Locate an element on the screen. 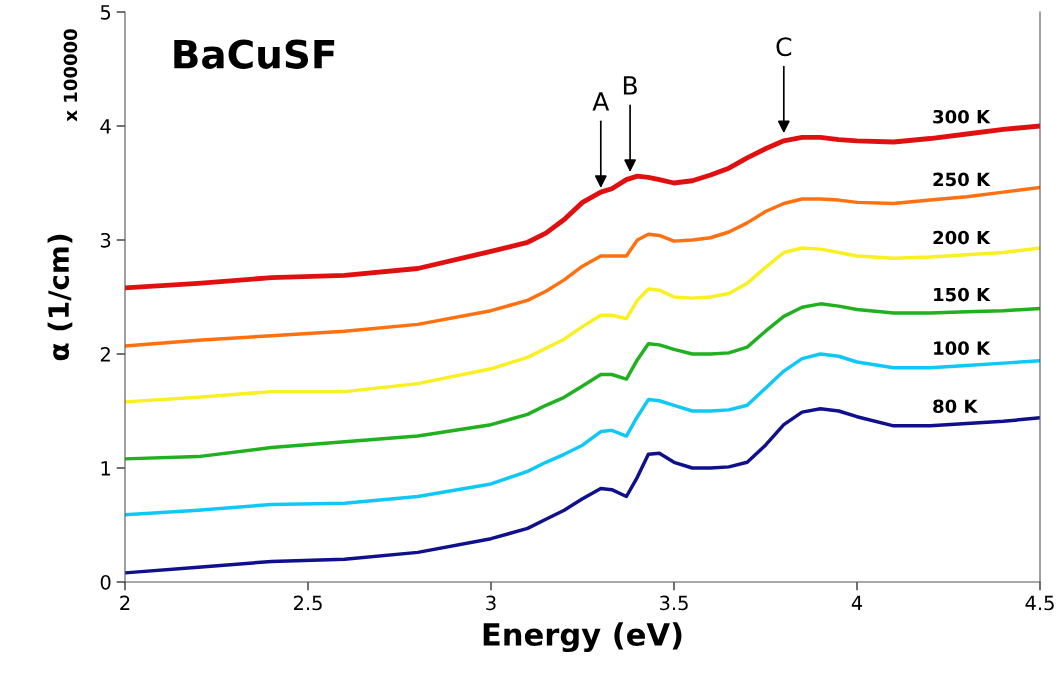 This screenshot has height=679, width=1064. x-tick-label: 2.5 is located at coordinates (307, 603).